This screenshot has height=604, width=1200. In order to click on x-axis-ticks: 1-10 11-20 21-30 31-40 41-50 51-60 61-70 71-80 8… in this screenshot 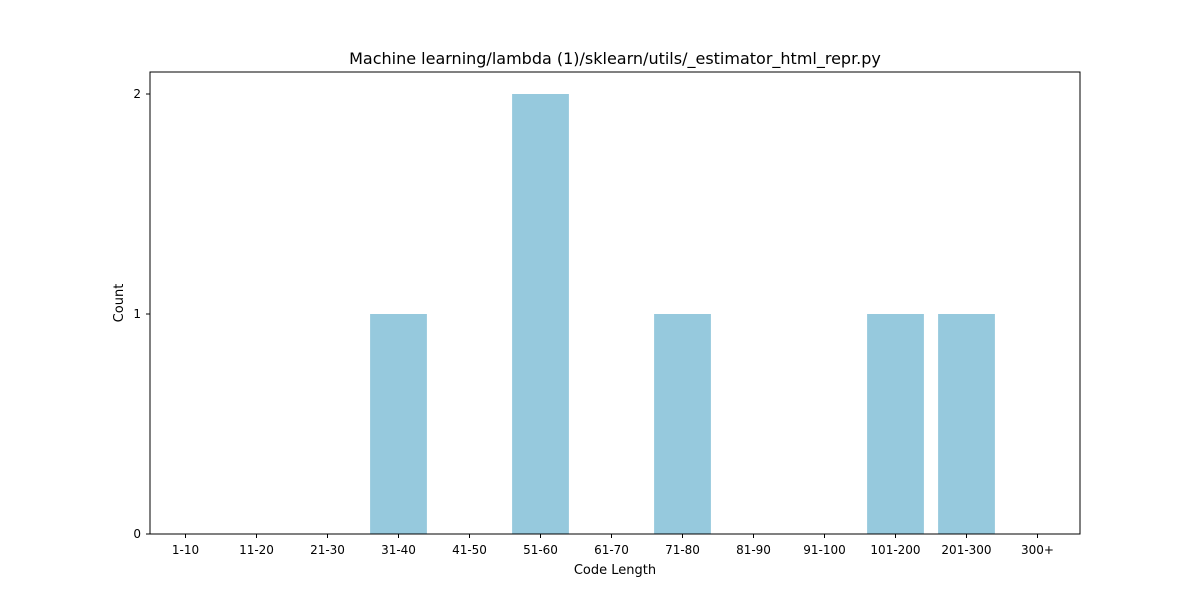, I will do `click(613, 545)`.